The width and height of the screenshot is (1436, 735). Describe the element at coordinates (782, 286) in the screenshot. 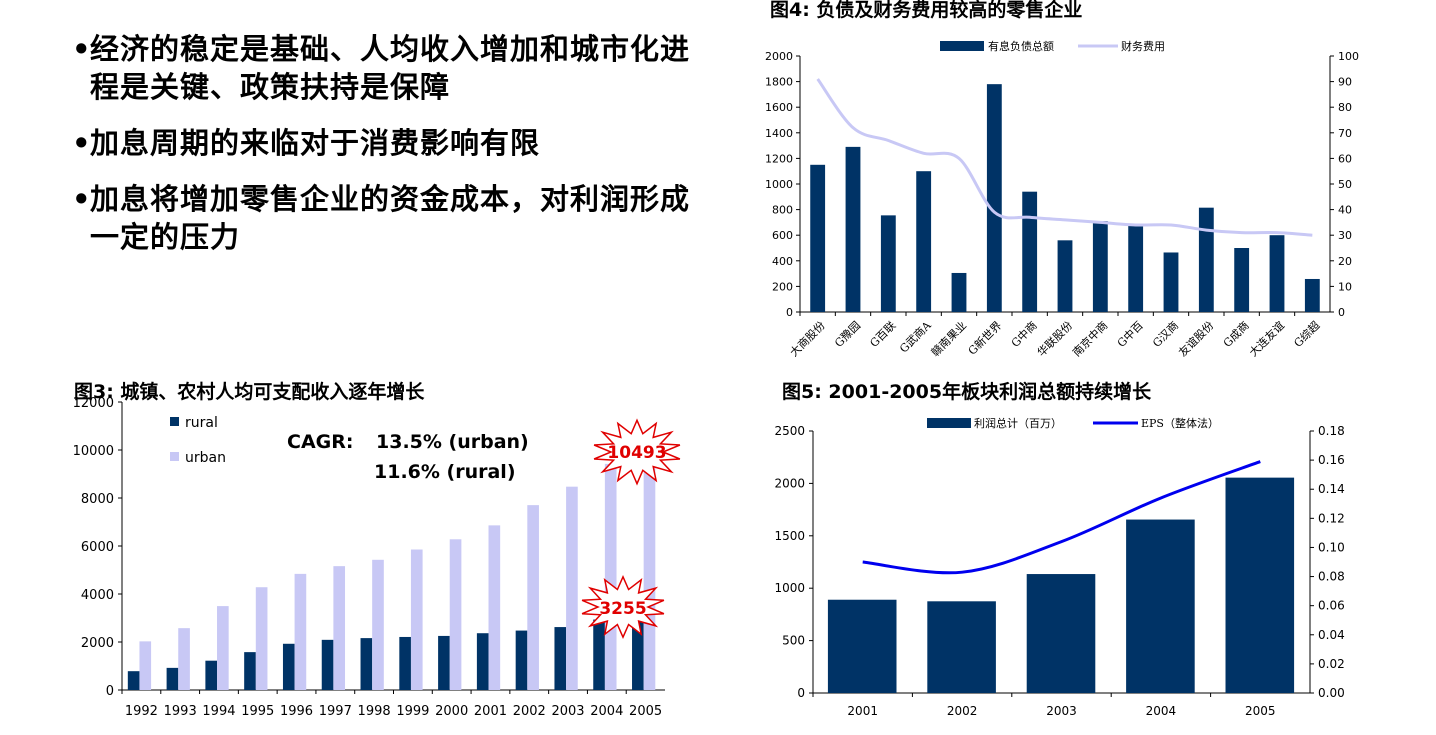

I see `y-tick-label-left: 200` at that location.